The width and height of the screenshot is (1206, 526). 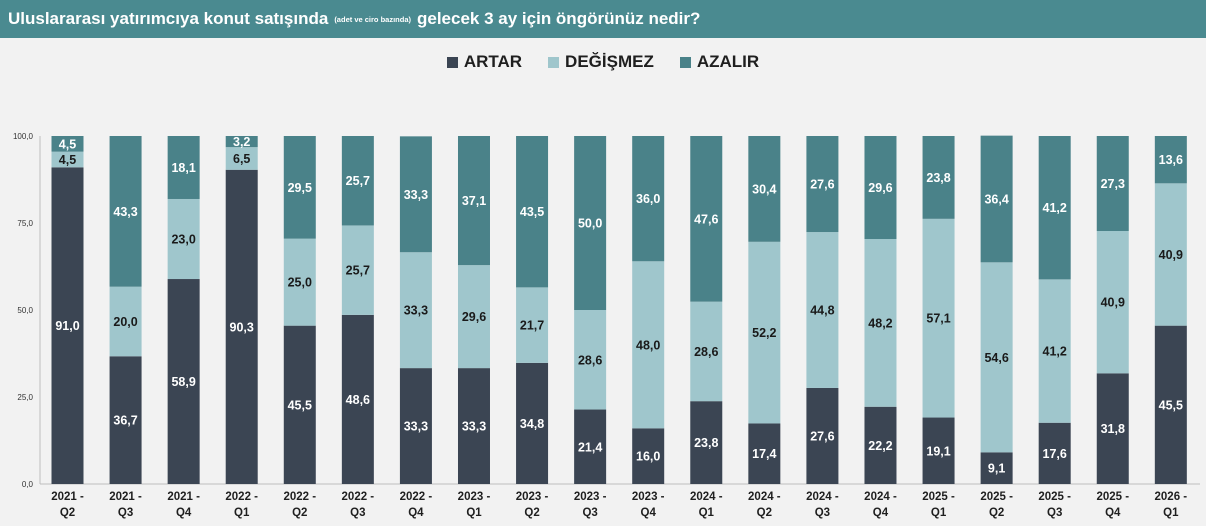 What do you see at coordinates (996, 199) in the screenshot?
I see `data-label-azalir: 36,4` at bounding box center [996, 199].